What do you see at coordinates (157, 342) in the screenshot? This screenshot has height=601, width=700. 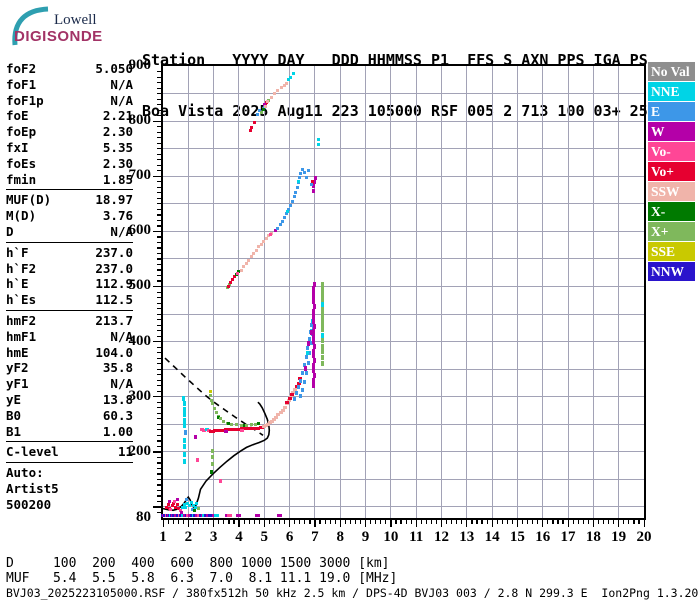 I see `y-major-tick` at bounding box center [157, 342].